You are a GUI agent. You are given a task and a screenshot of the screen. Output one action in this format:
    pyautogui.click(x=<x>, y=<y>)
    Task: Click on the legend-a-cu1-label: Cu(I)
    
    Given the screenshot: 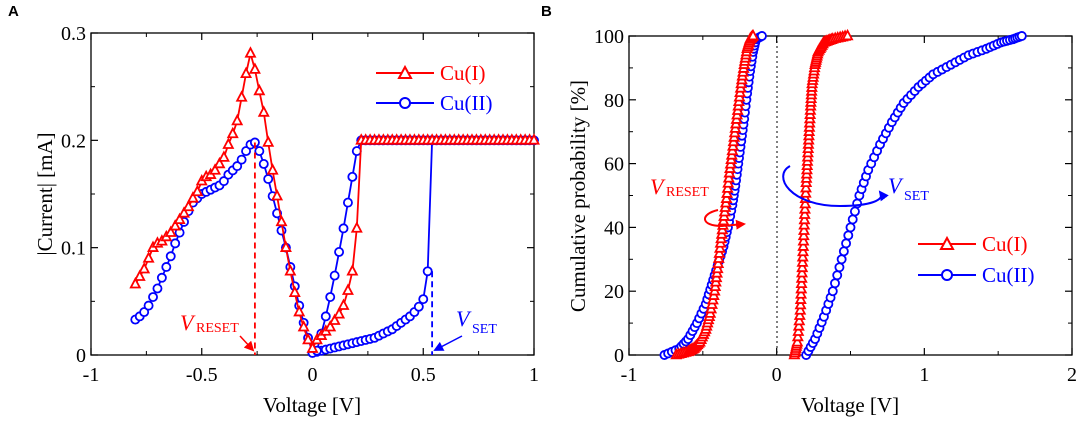 What is the action you would take?
    pyautogui.click(x=463, y=73)
    